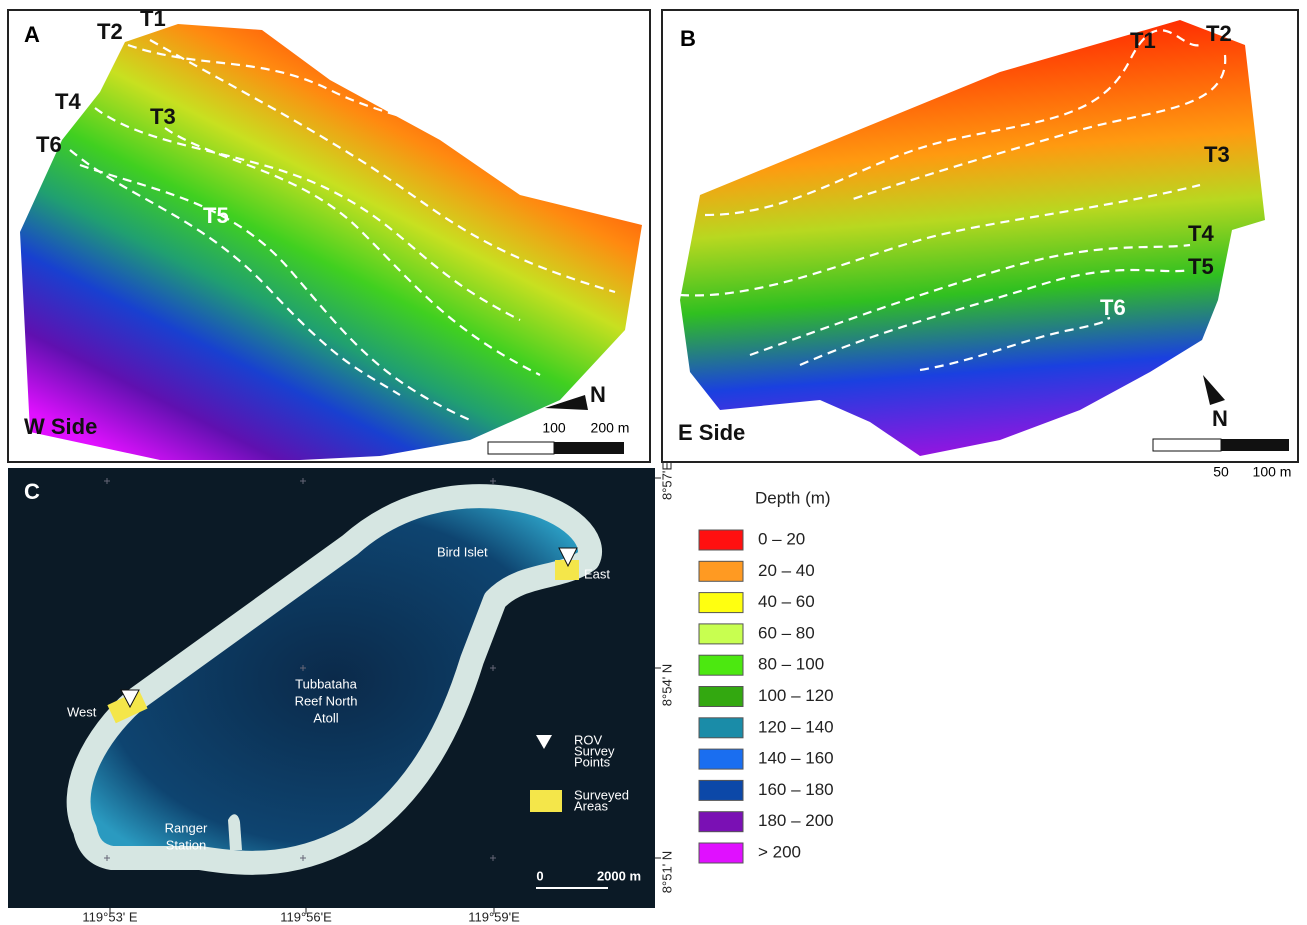 The width and height of the screenshot is (1307, 925). I want to click on scale-label: 100, so click(554, 428).